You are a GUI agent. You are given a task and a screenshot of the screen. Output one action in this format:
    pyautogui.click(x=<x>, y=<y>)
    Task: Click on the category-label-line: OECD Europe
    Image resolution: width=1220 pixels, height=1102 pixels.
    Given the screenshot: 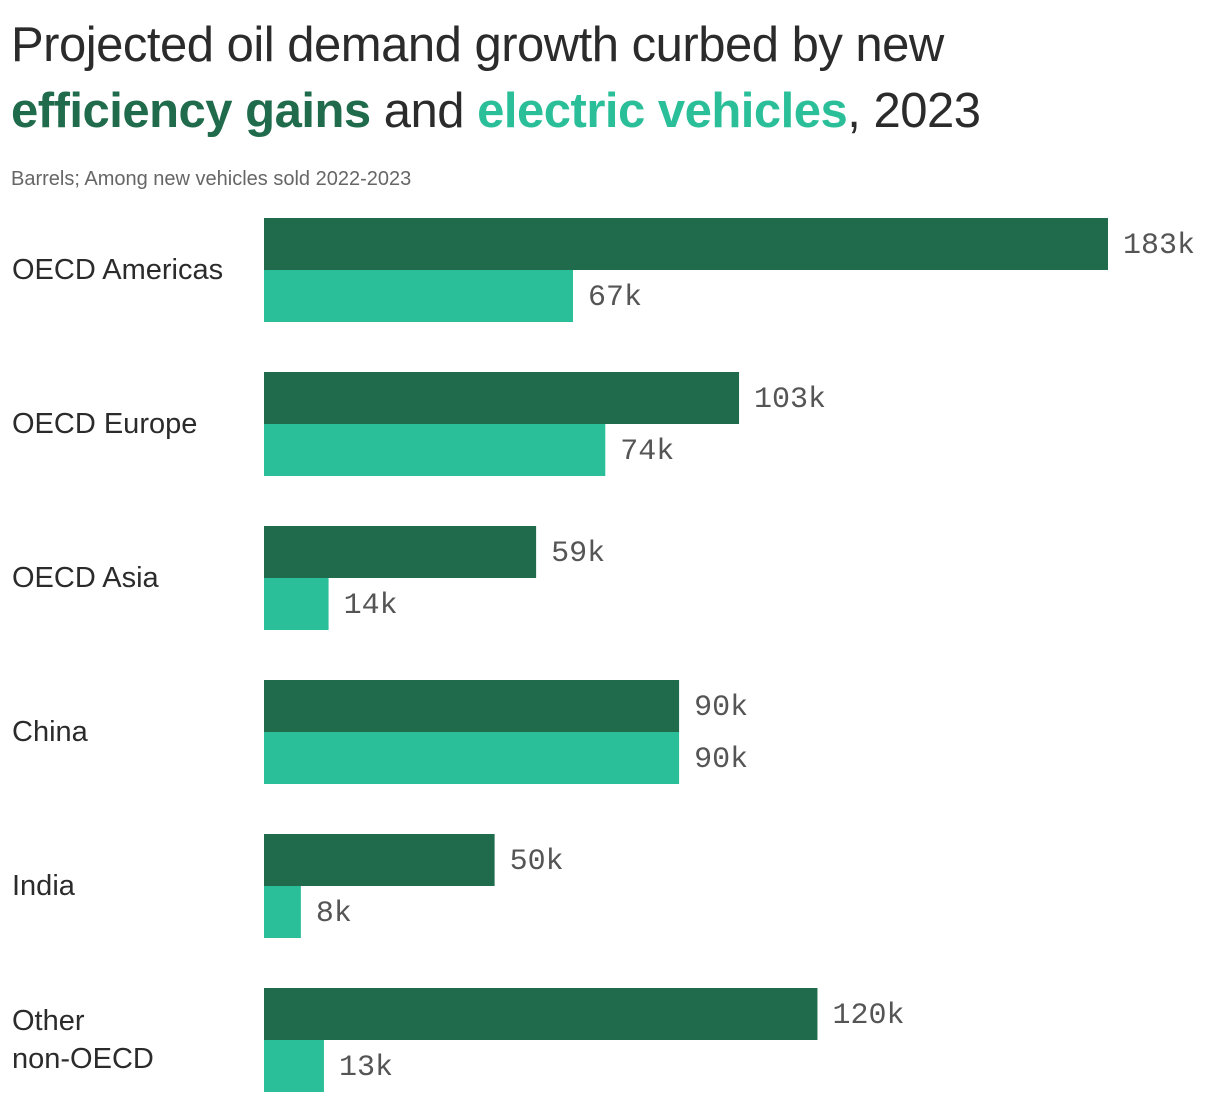 What is the action you would take?
    pyautogui.click(x=104, y=424)
    